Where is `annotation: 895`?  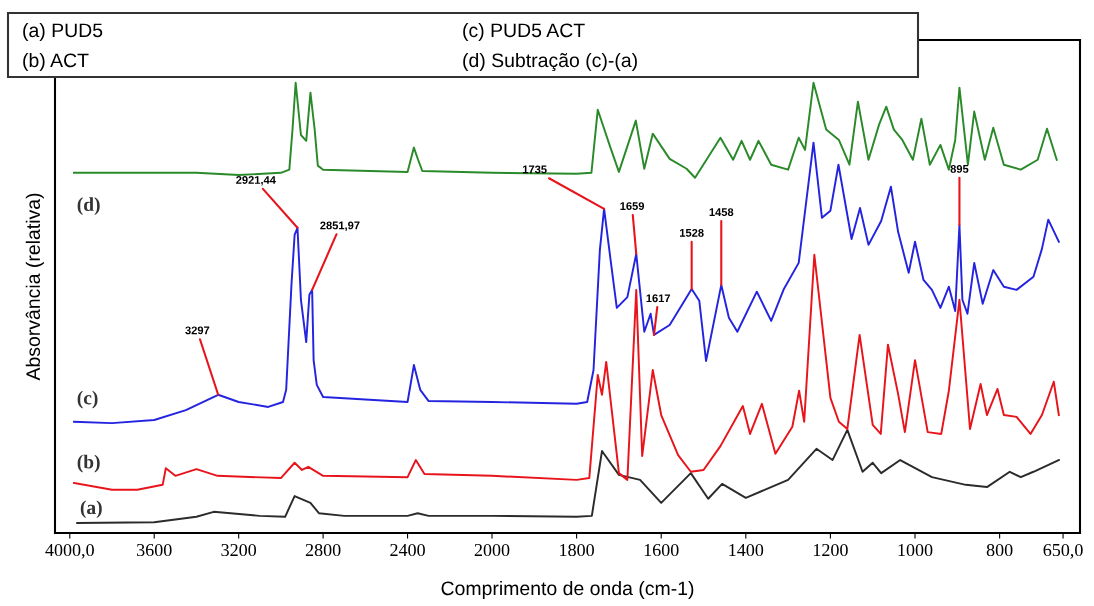
annotation: 895 is located at coordinates (959, 168).